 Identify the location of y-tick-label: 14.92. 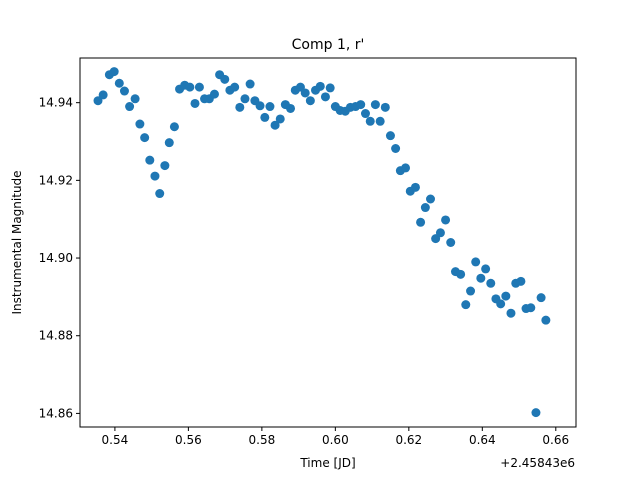
(56, 180).